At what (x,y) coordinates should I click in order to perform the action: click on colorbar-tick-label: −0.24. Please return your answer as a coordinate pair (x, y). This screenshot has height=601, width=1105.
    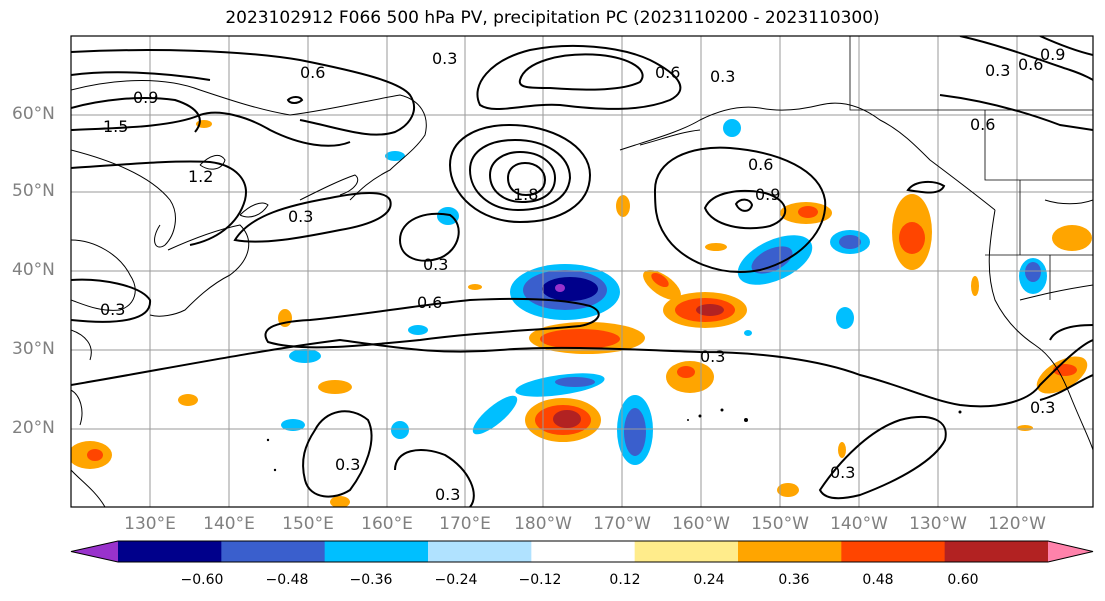
    Looking at the image, I should click on (456, 580).